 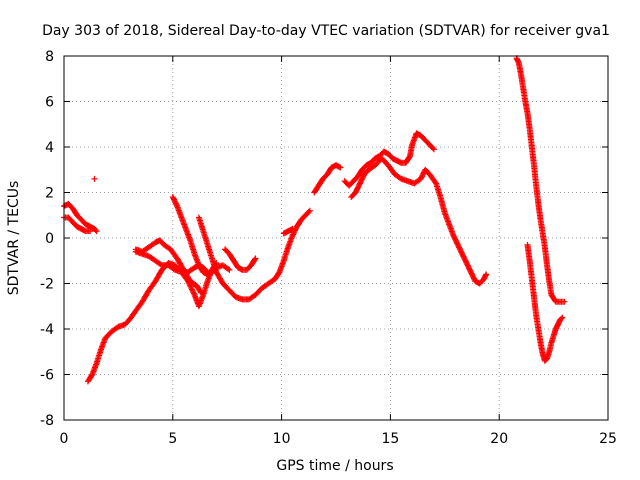 What do you see at coordinates (49, 103) in the screenshot?
I see `y-tick-label: 6` at bounding box center [49, 103].